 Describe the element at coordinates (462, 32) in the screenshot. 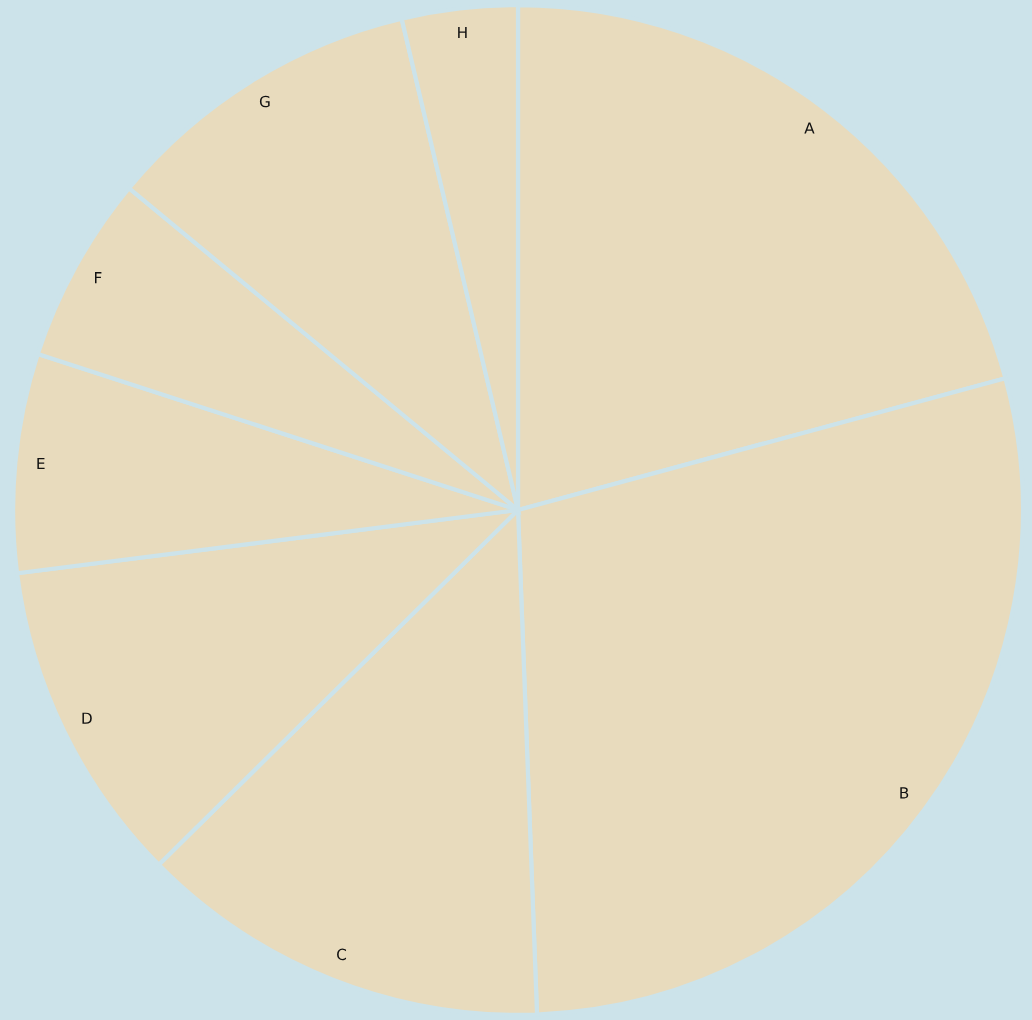

I see `slice-label: H` at that location.